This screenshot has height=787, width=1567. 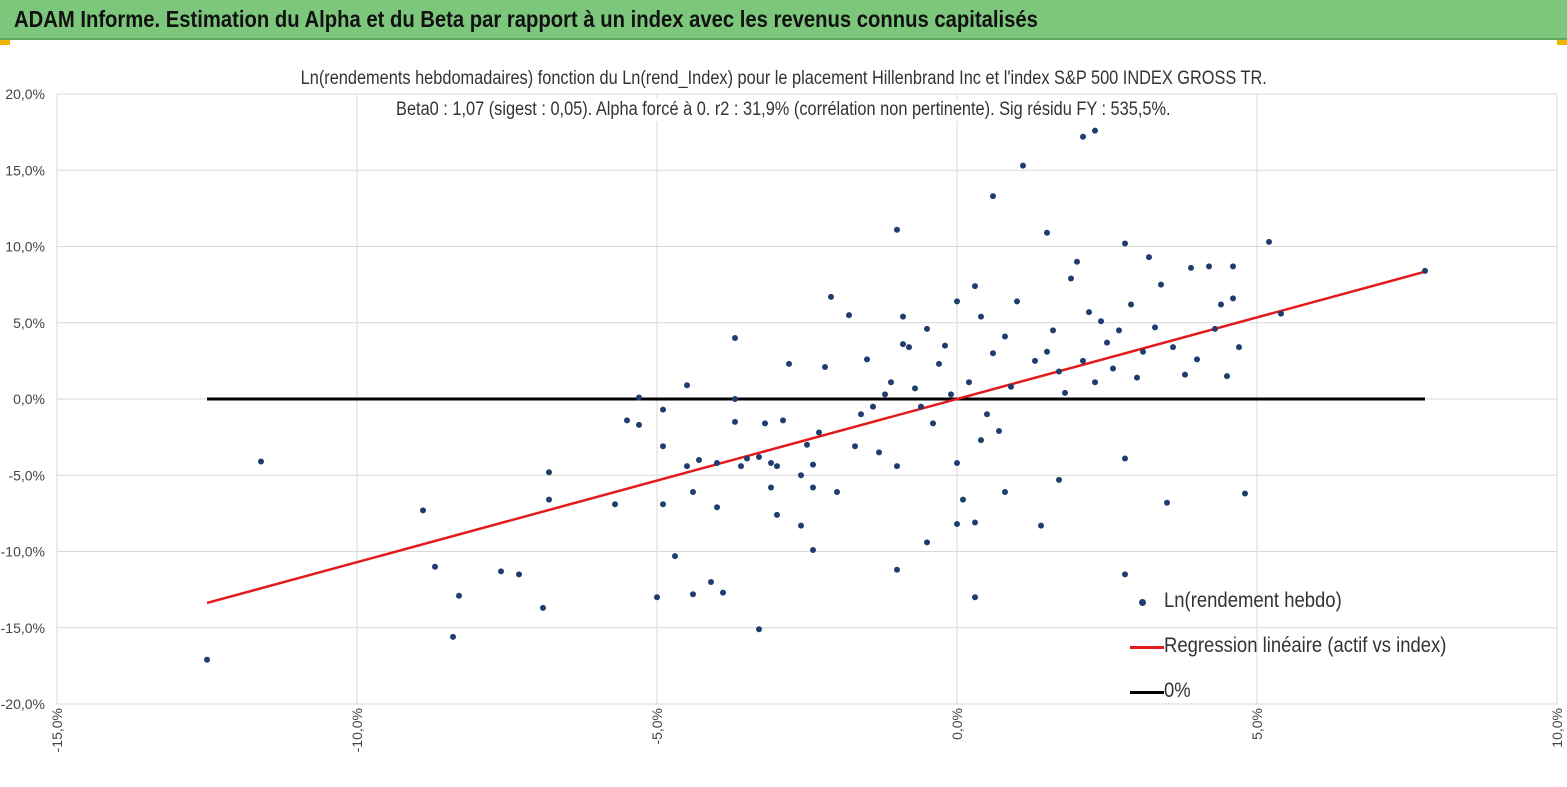 What do you see at coordinates (1310, 692) in the screenshot?
I see `legend-item-zero: 0%` at bounding box center [1310, 692].